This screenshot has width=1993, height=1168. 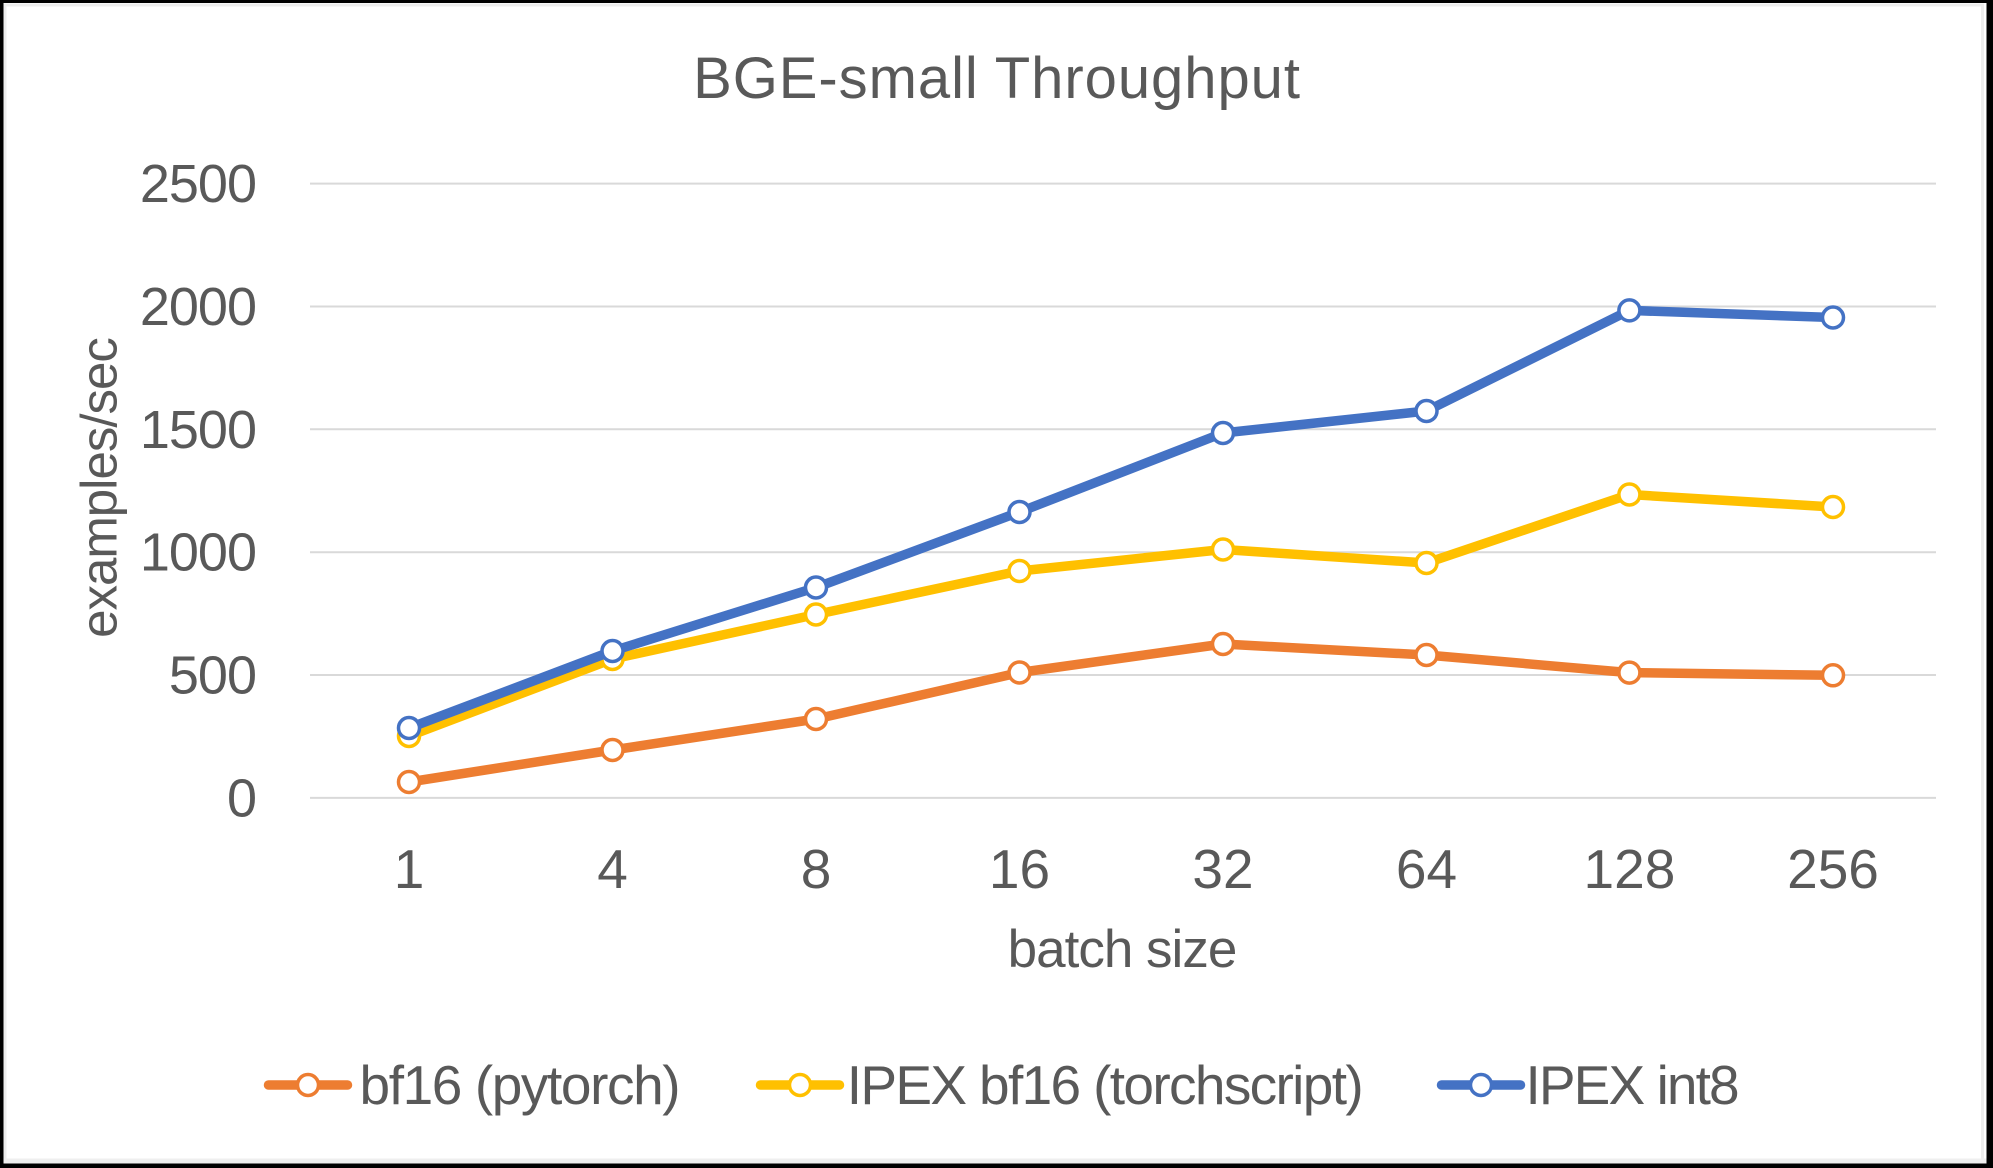 What do you see at coordinates (1104, 1085) in the screenshot?
I see `svg-text: IPEX bf16 (torchscript)` at bounding box center [1104, 1085].